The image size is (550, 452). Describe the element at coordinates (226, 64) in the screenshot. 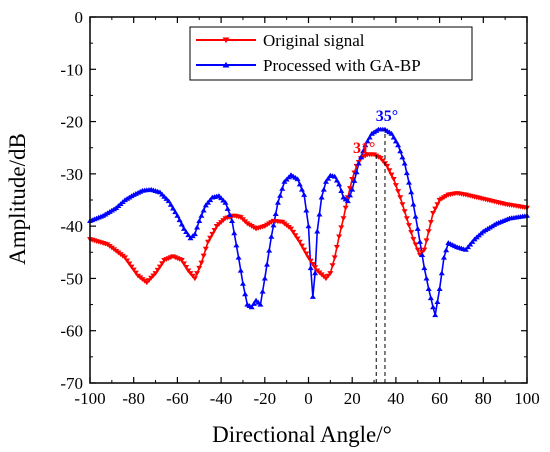

I see `legend-marker-processed` at that location.